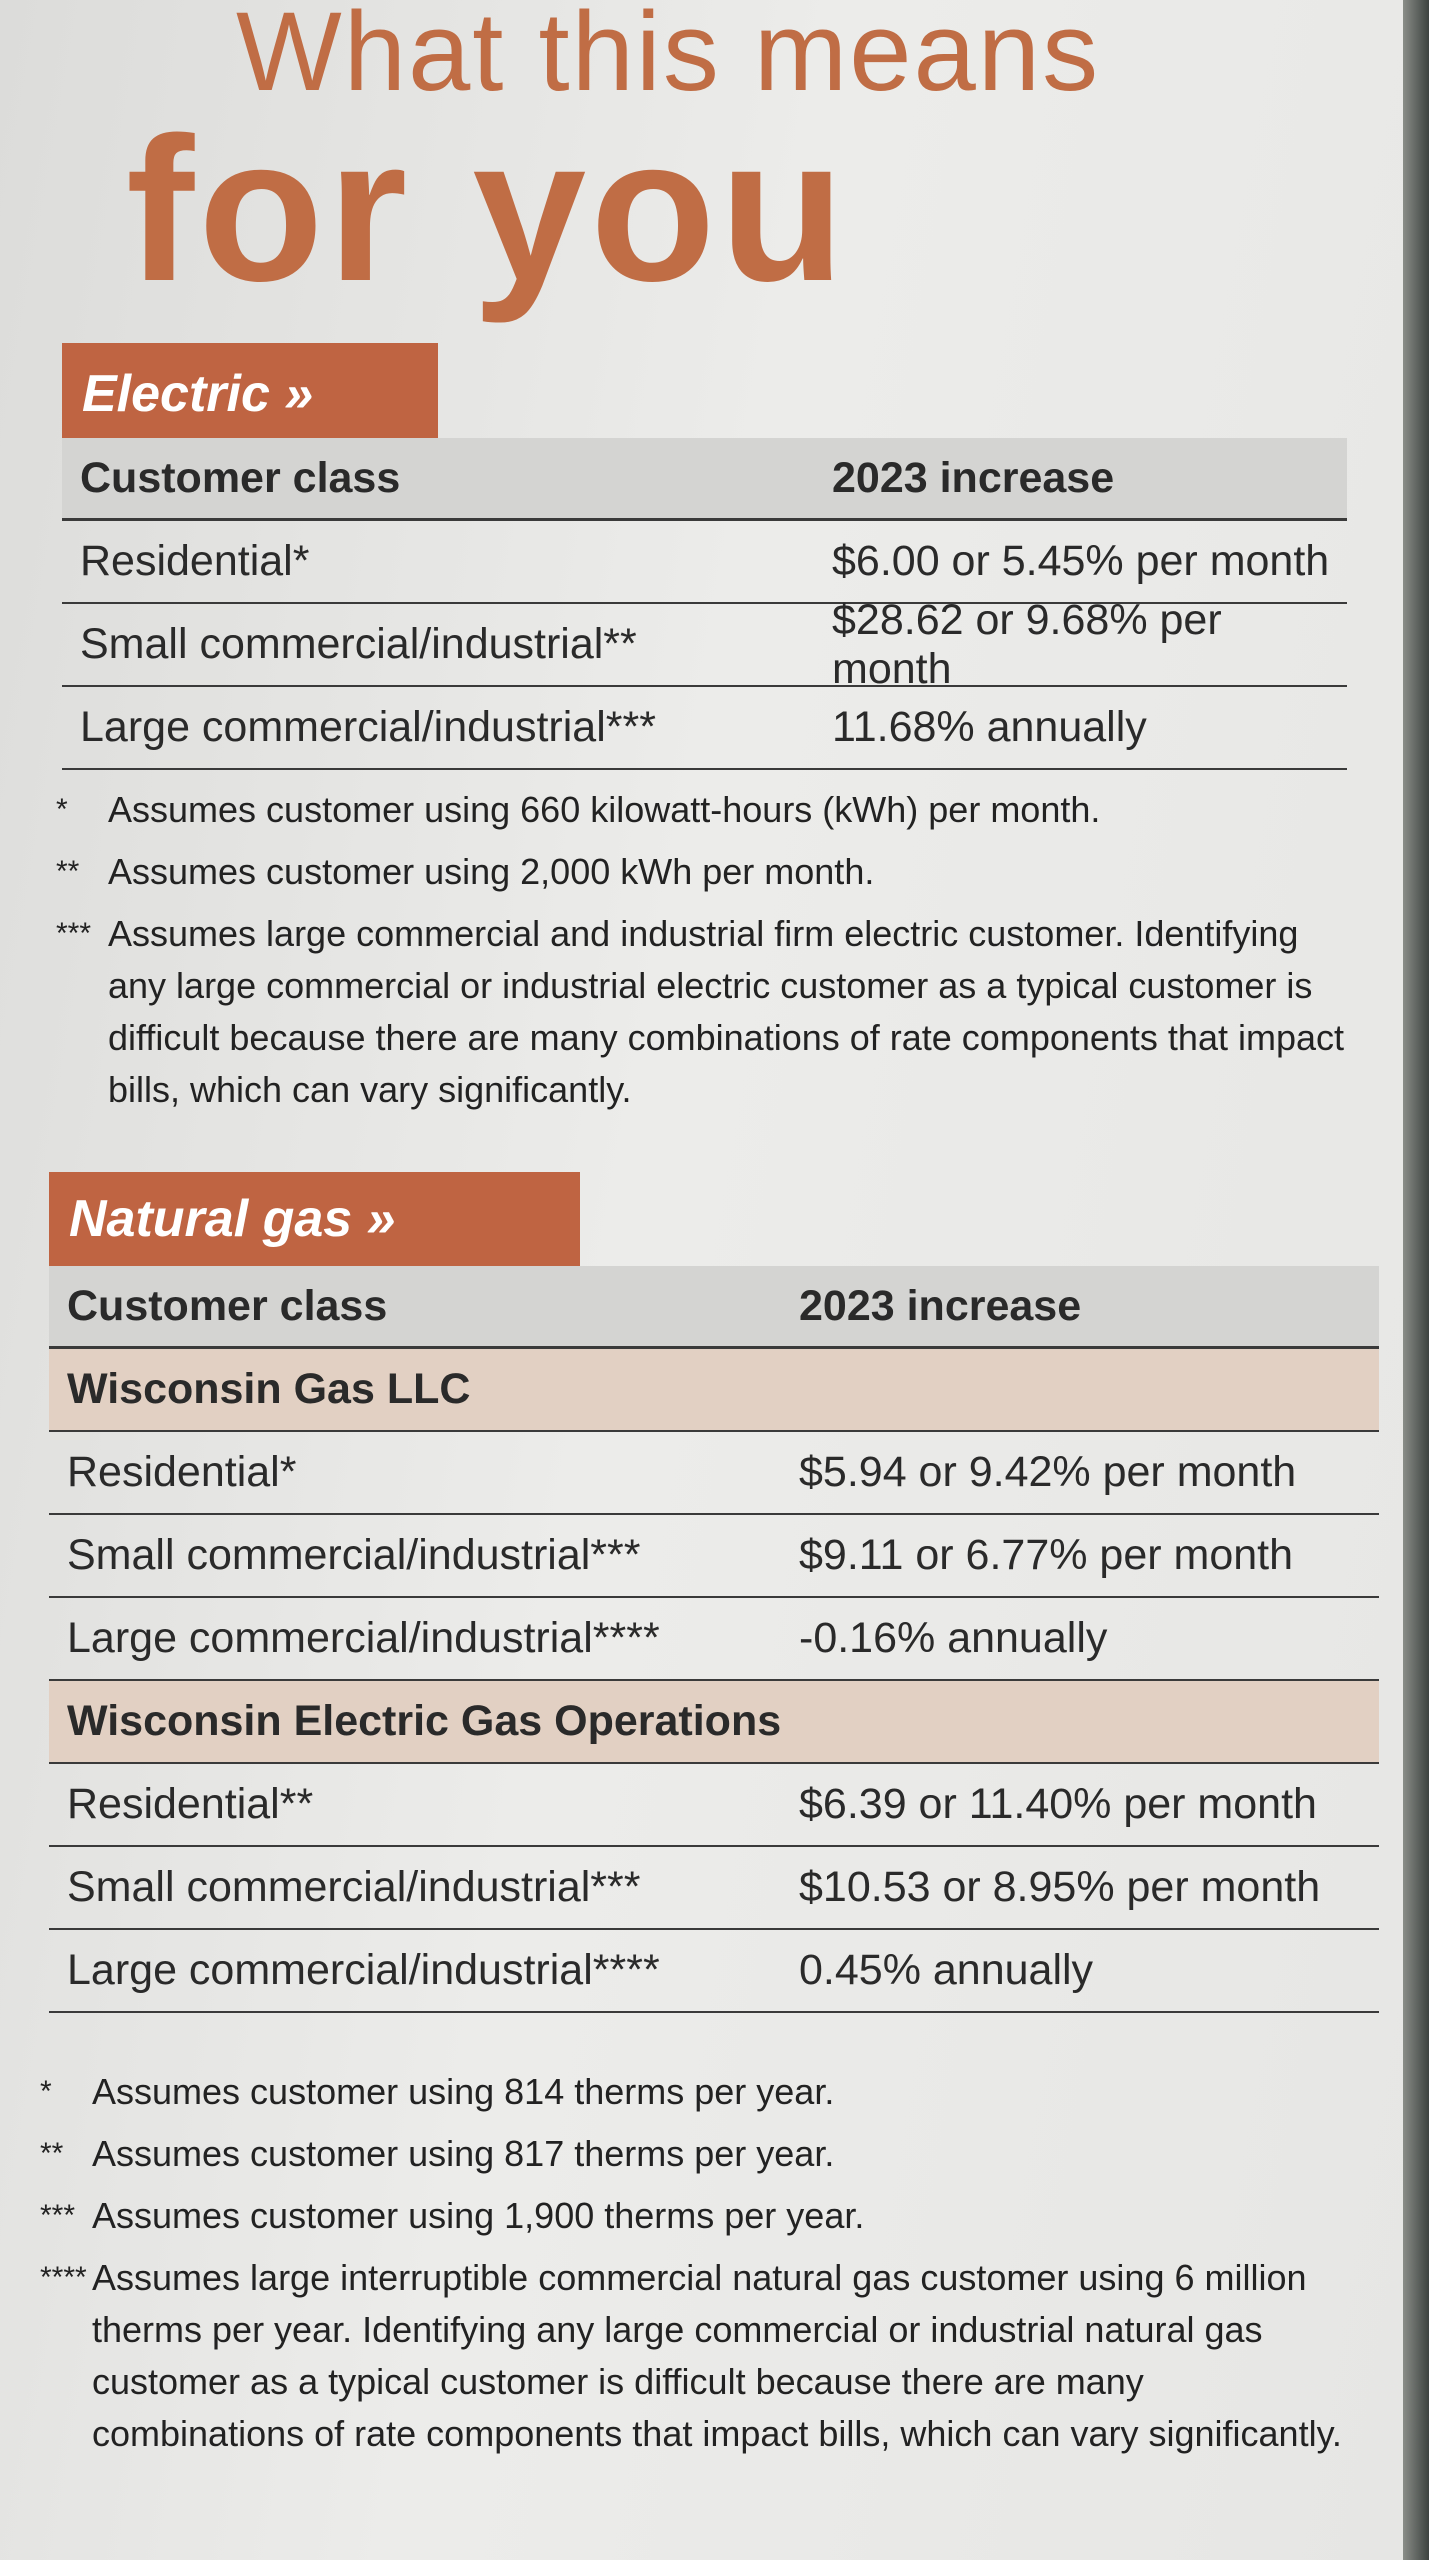  I want to click on group-row: Wisconsin Electric Gas Operations, so click(714, 1722).